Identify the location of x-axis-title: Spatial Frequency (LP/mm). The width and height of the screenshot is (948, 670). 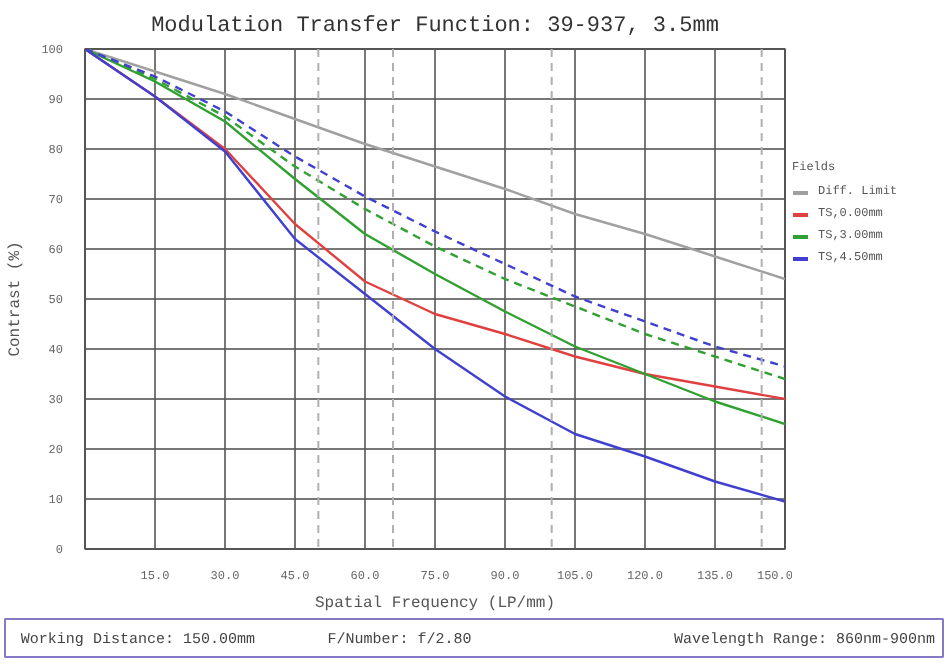
(435, 604).